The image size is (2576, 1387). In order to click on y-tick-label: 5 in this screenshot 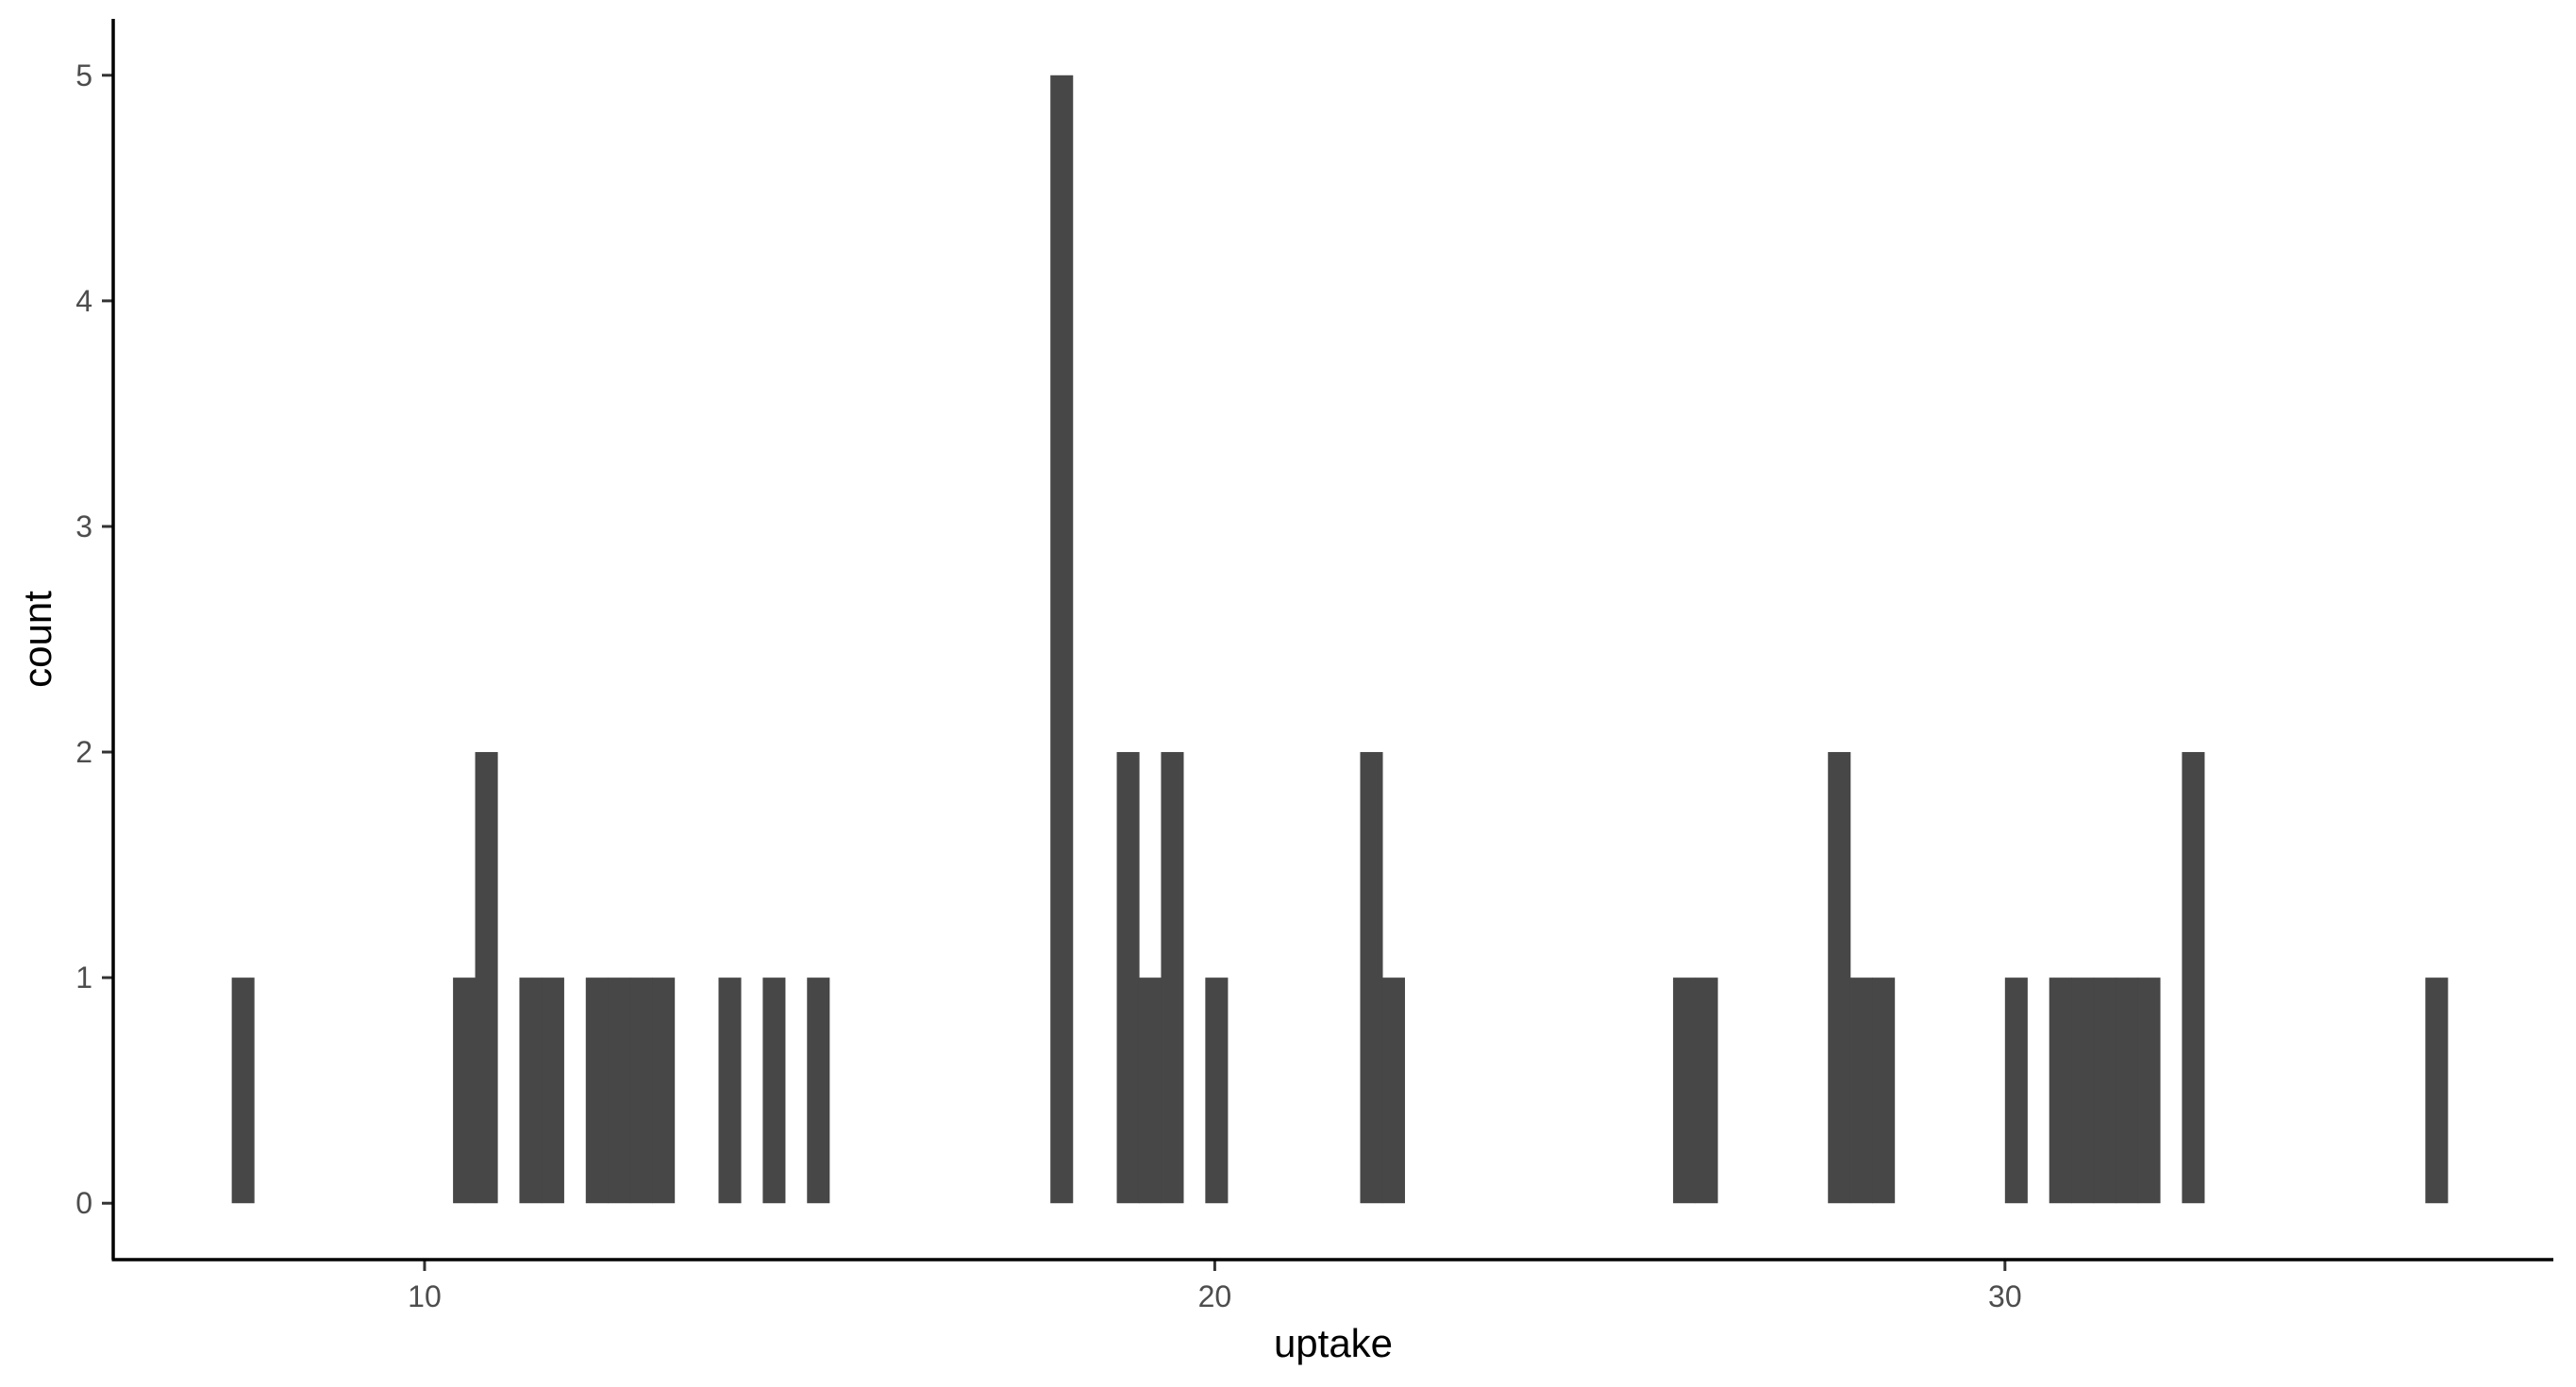, I will do `click(83, 75)`.